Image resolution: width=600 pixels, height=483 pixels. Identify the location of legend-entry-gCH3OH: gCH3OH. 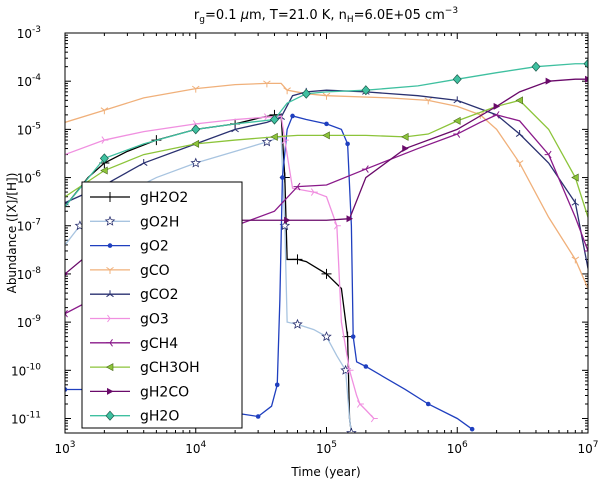
(145, 368).